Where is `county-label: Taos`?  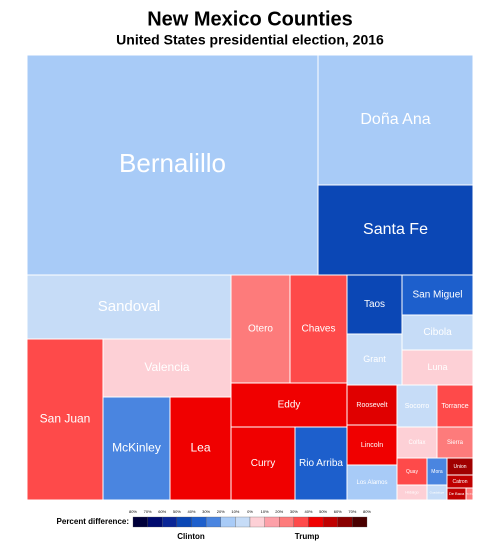 county-label: Taos is located at coordinates (374, 304).